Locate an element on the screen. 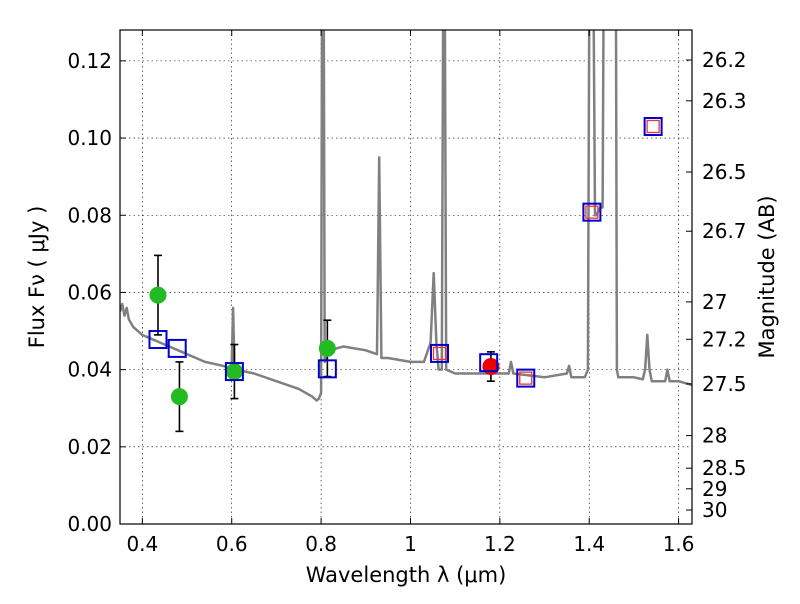  mag-tick-label: 30 is located at coordinates (714, 510).